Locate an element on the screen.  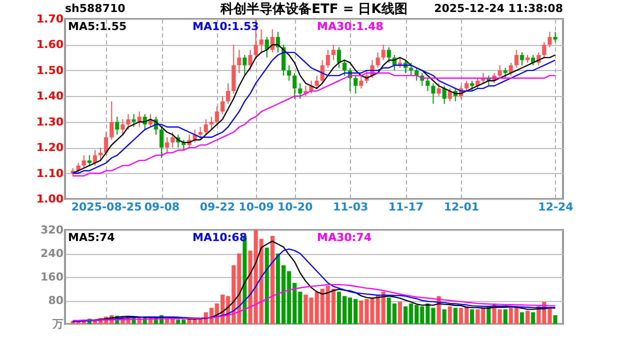
annotation: MA5:74 is located at coordinates (92, 237).